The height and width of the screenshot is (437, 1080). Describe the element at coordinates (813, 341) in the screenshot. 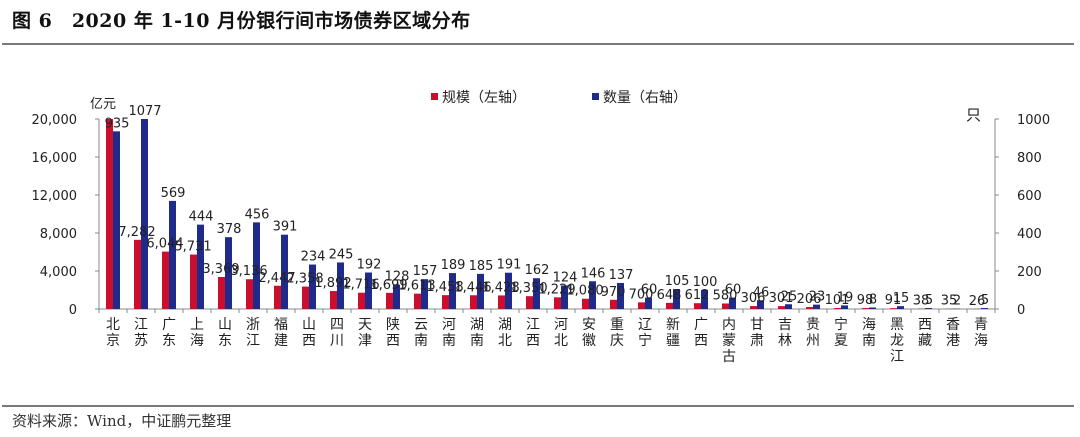

I see `category-label-25: 州` at that location.